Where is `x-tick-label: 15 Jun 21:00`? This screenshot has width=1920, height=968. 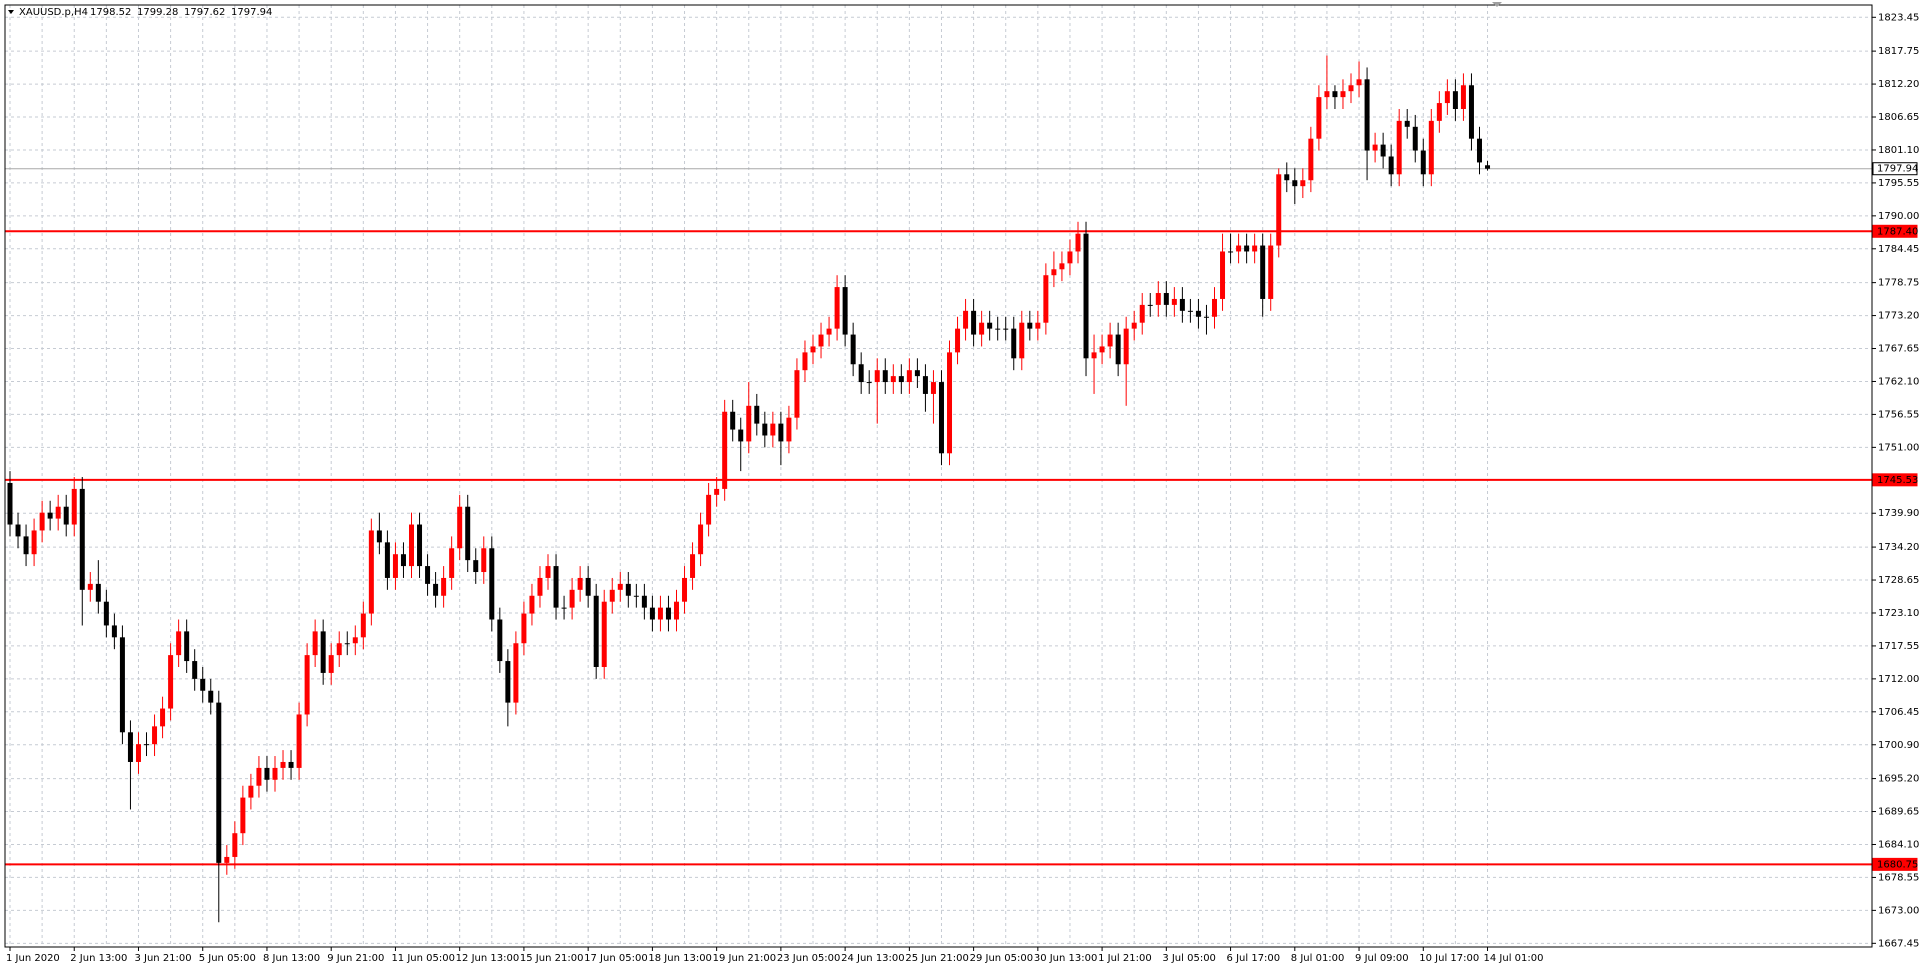
x-tick-label: 15 Jun 21:00 is located at coordinates (552, 958).